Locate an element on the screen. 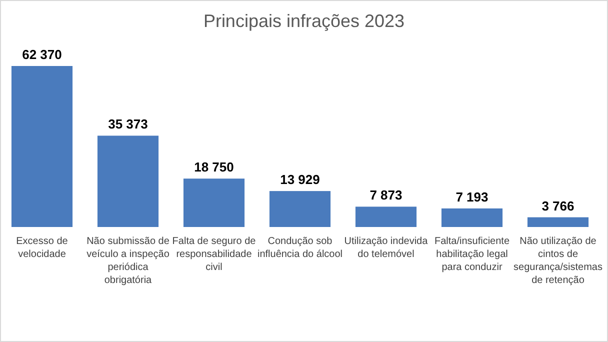 This screenshot has height=342, width=608. data-label: 7 193 is located at coordinates (472, 196).